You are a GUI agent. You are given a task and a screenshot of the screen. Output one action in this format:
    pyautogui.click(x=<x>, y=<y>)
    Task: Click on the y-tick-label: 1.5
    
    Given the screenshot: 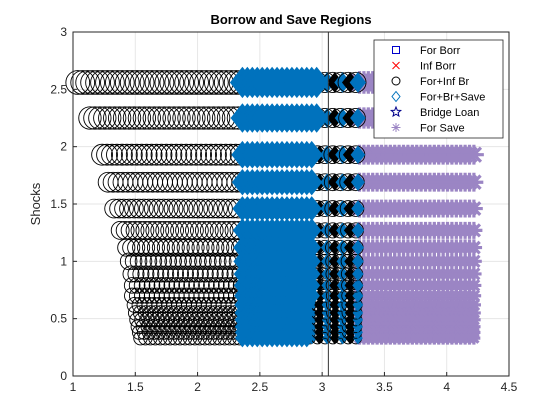 What is the action you would take?
    pyautogui.click(x=58, y=204)
    